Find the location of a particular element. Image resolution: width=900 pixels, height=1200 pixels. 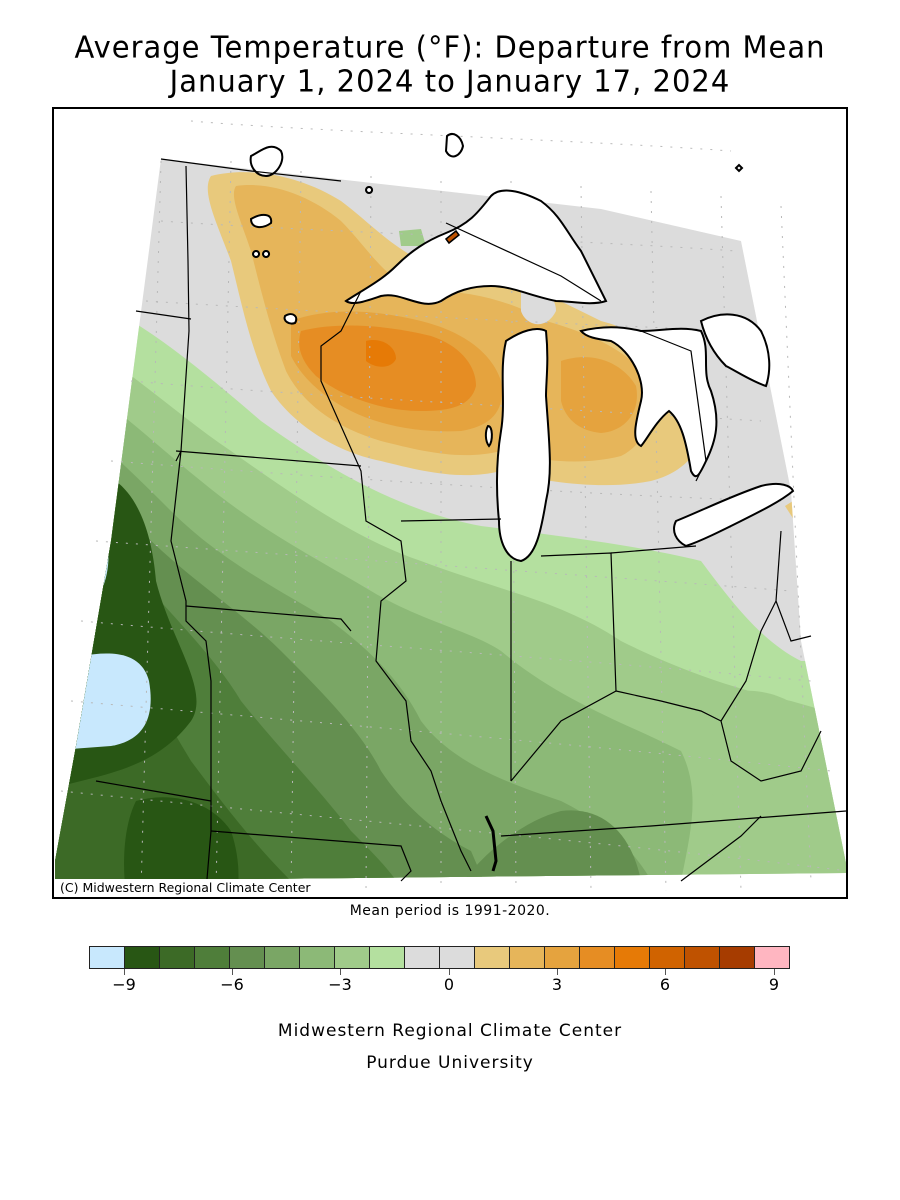

colorbar-tick-label: 6 is located at coordinates (665, 984).